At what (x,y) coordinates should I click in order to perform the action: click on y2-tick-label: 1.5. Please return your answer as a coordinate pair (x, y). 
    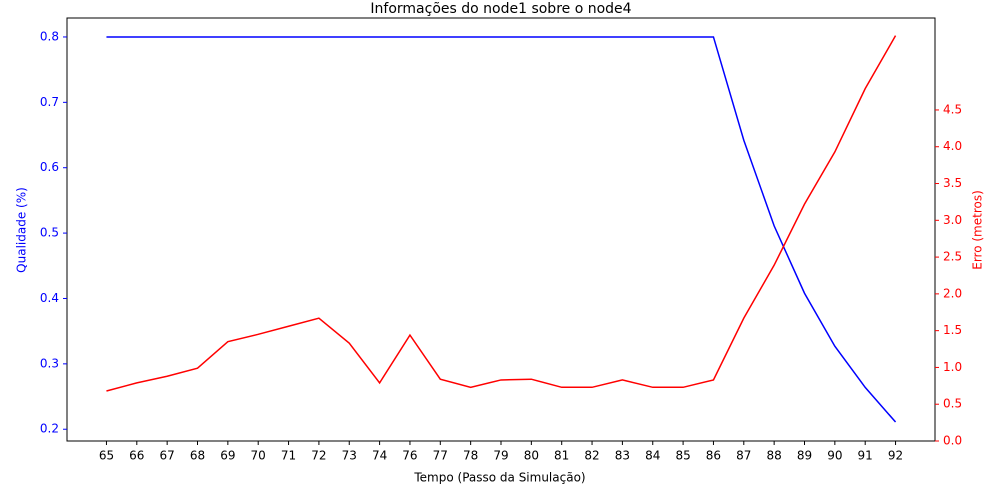
    Looking at the image, I should click on (952, 330).